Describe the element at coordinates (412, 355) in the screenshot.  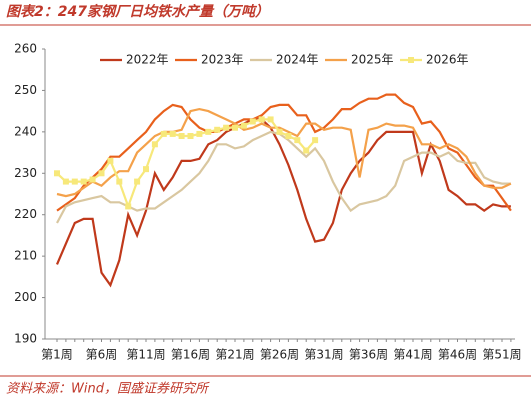
I see `x-tick-label: 第41周` at that location.